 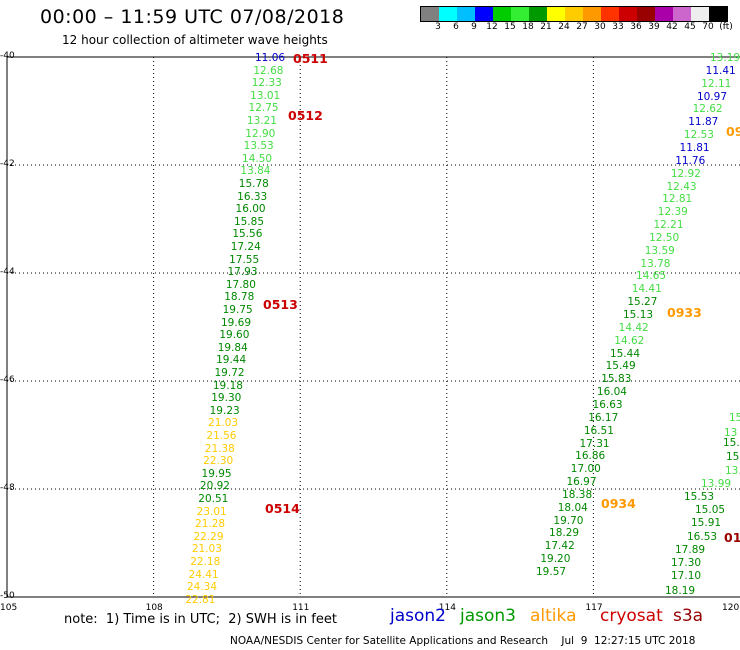 What do you see at coordinates (582, 27) in the screenshot?
I see `color-scale-label: 27` at bounding box center [582, 27].